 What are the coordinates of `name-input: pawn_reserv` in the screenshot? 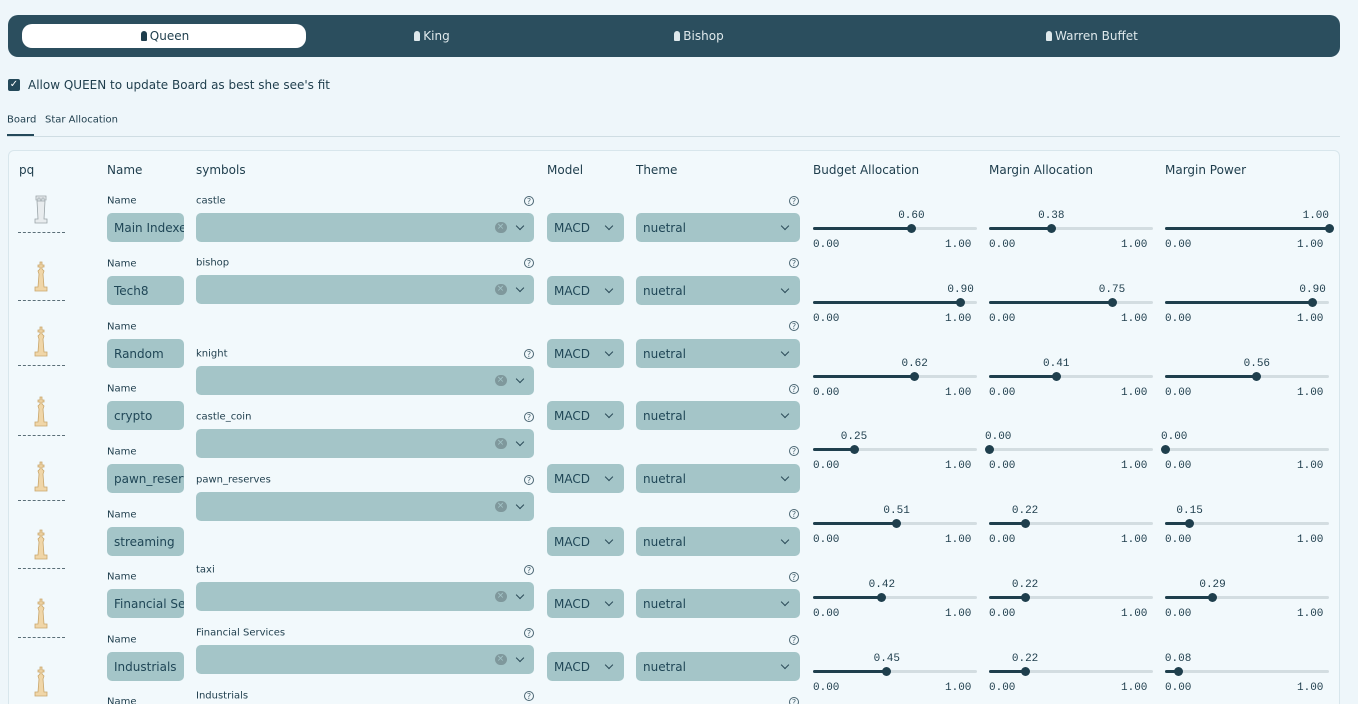 It's located at (145, 478).